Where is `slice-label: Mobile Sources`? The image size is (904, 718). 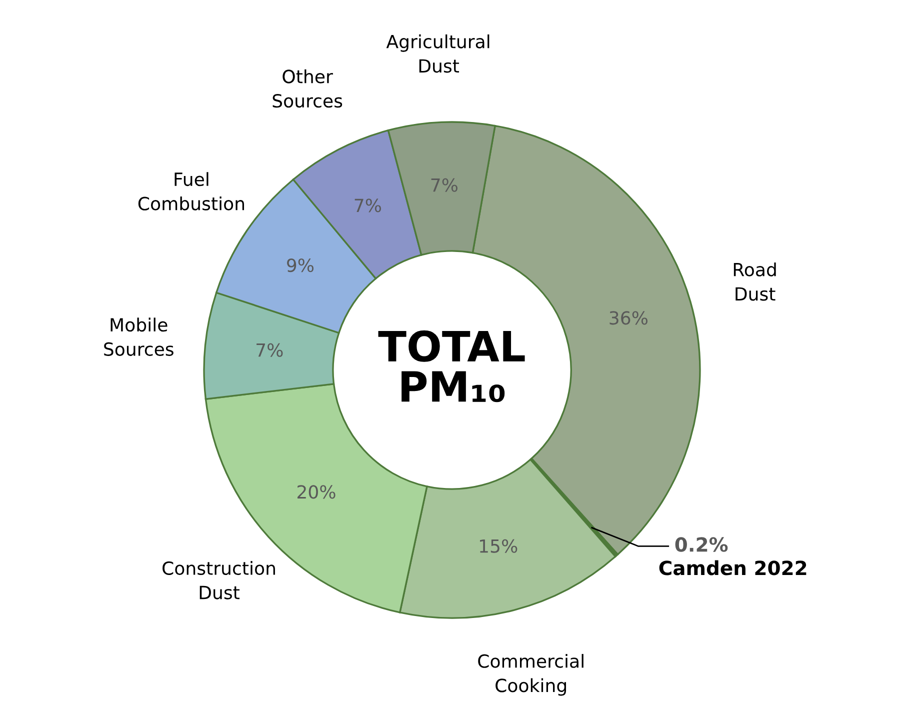
slice-label: Mobile Sources is located at coordinates (139, 337).